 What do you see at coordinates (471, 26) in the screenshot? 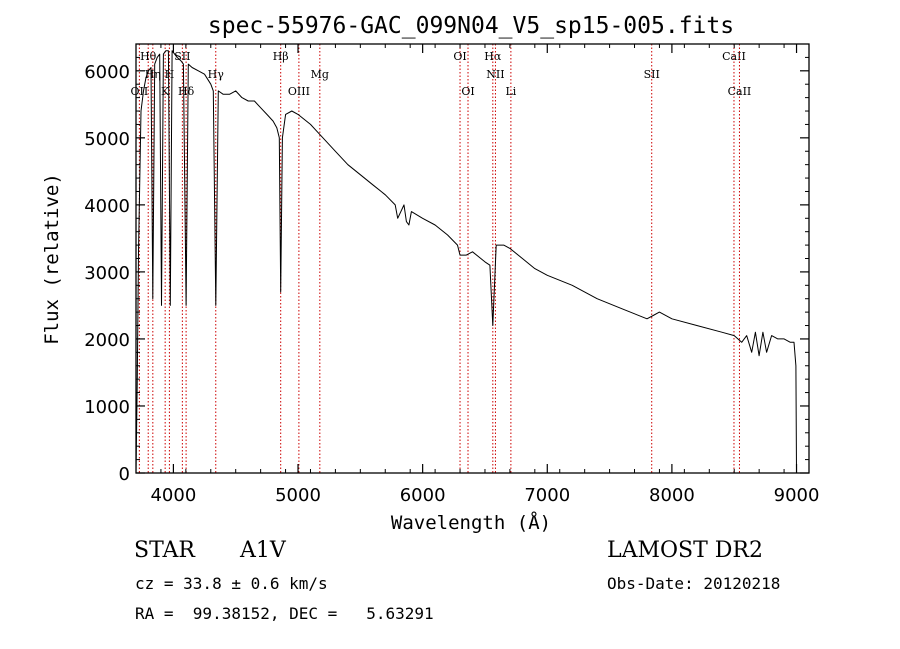
I see `chart-title: spec-55976-GAC_099N04_V5_sp15-005.fits` at bounding box center [471, 26].